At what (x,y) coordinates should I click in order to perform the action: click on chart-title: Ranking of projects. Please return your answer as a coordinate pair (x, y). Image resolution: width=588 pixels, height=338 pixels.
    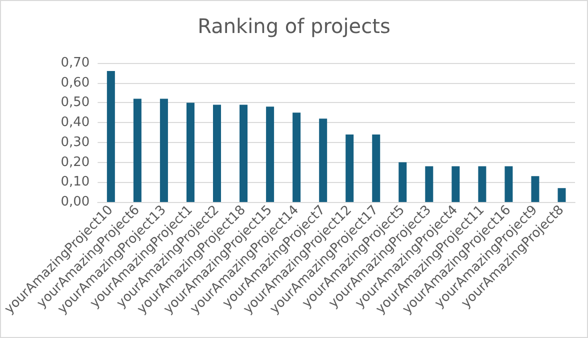
    Looking at the image, I should click on (294, 26).